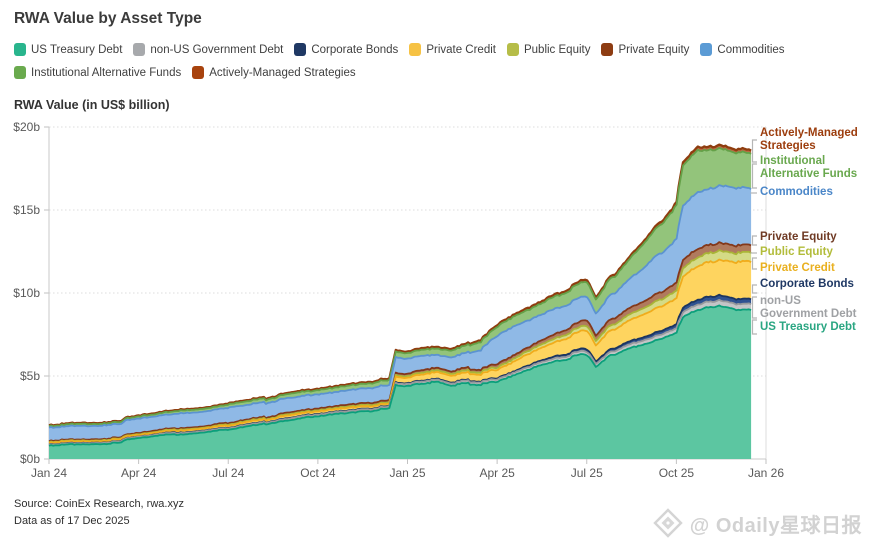 This screenshot has height=546, width=874. What do you see at coordinates (607, 49) in the screenshot?
I see `legend-swatch-pe` at bounding box center [607, 49].